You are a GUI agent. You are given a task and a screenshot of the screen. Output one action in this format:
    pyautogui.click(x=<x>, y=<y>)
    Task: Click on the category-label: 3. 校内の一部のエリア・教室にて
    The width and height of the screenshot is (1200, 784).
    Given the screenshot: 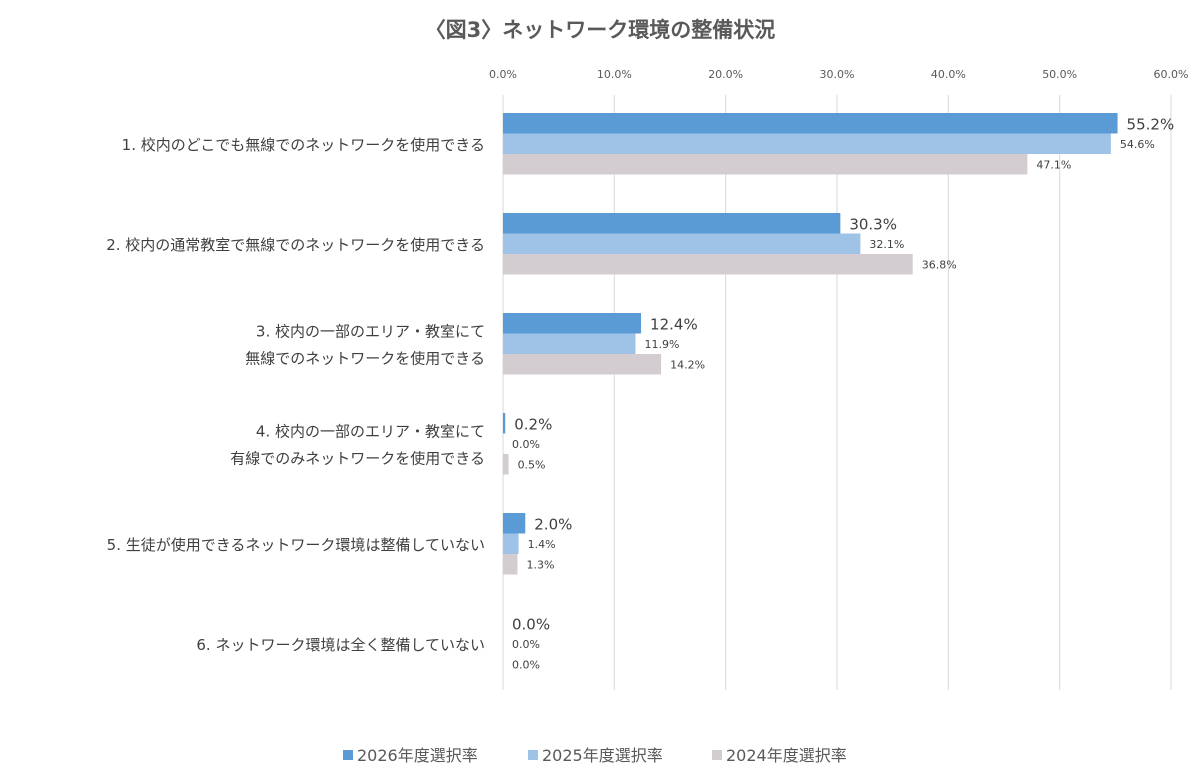 What is the action you would take?
    pyautogui.click(x=370, y=331)
    